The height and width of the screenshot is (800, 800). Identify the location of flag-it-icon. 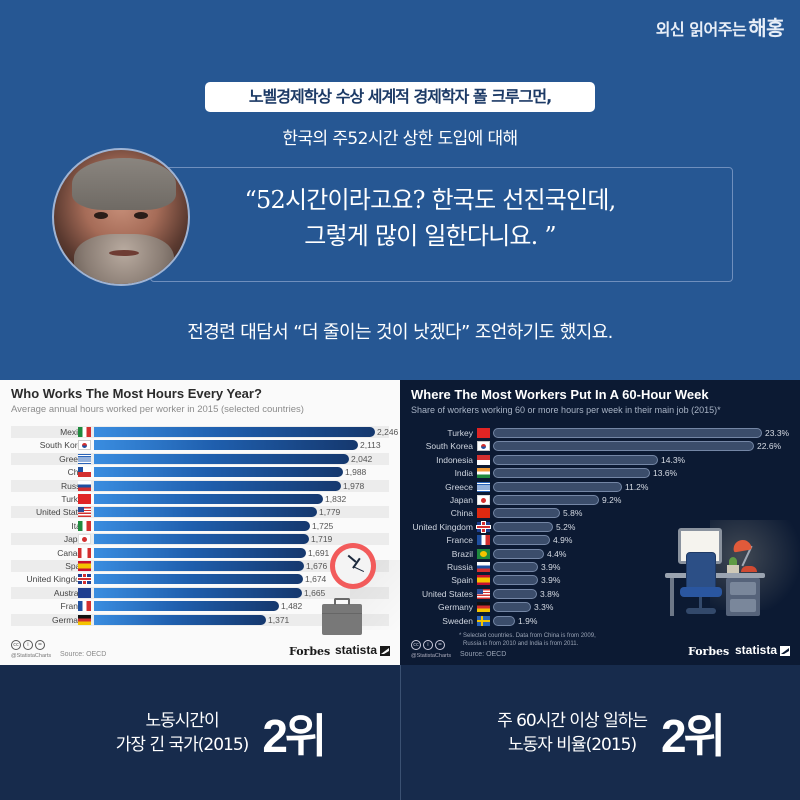
(84, 525).